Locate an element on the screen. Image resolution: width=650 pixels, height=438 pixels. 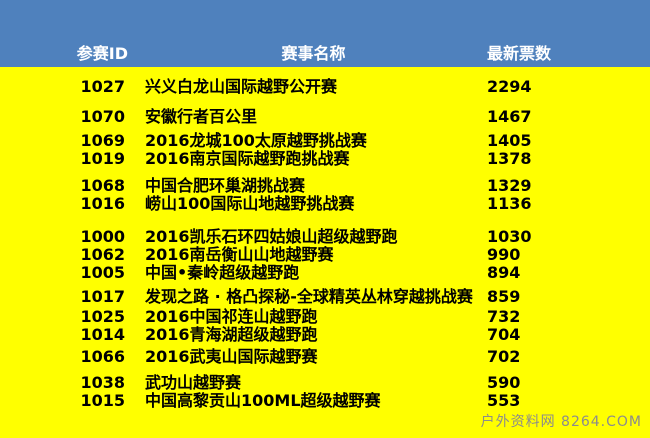
cell-votes: 590 is located at coordinates (504, 382).